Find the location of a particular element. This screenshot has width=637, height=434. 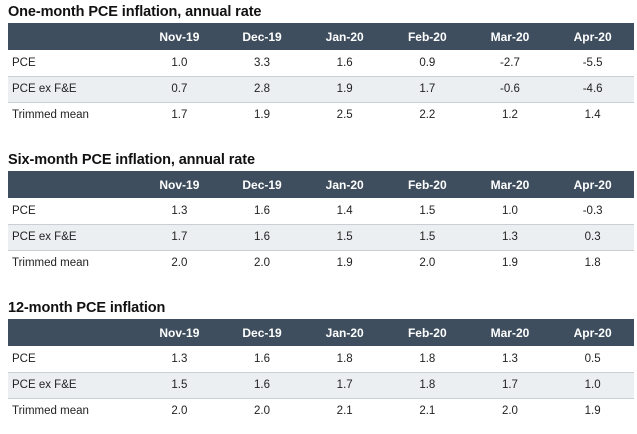

value-cell-apr-20: 1.0 is located at coordinates (592, 385).